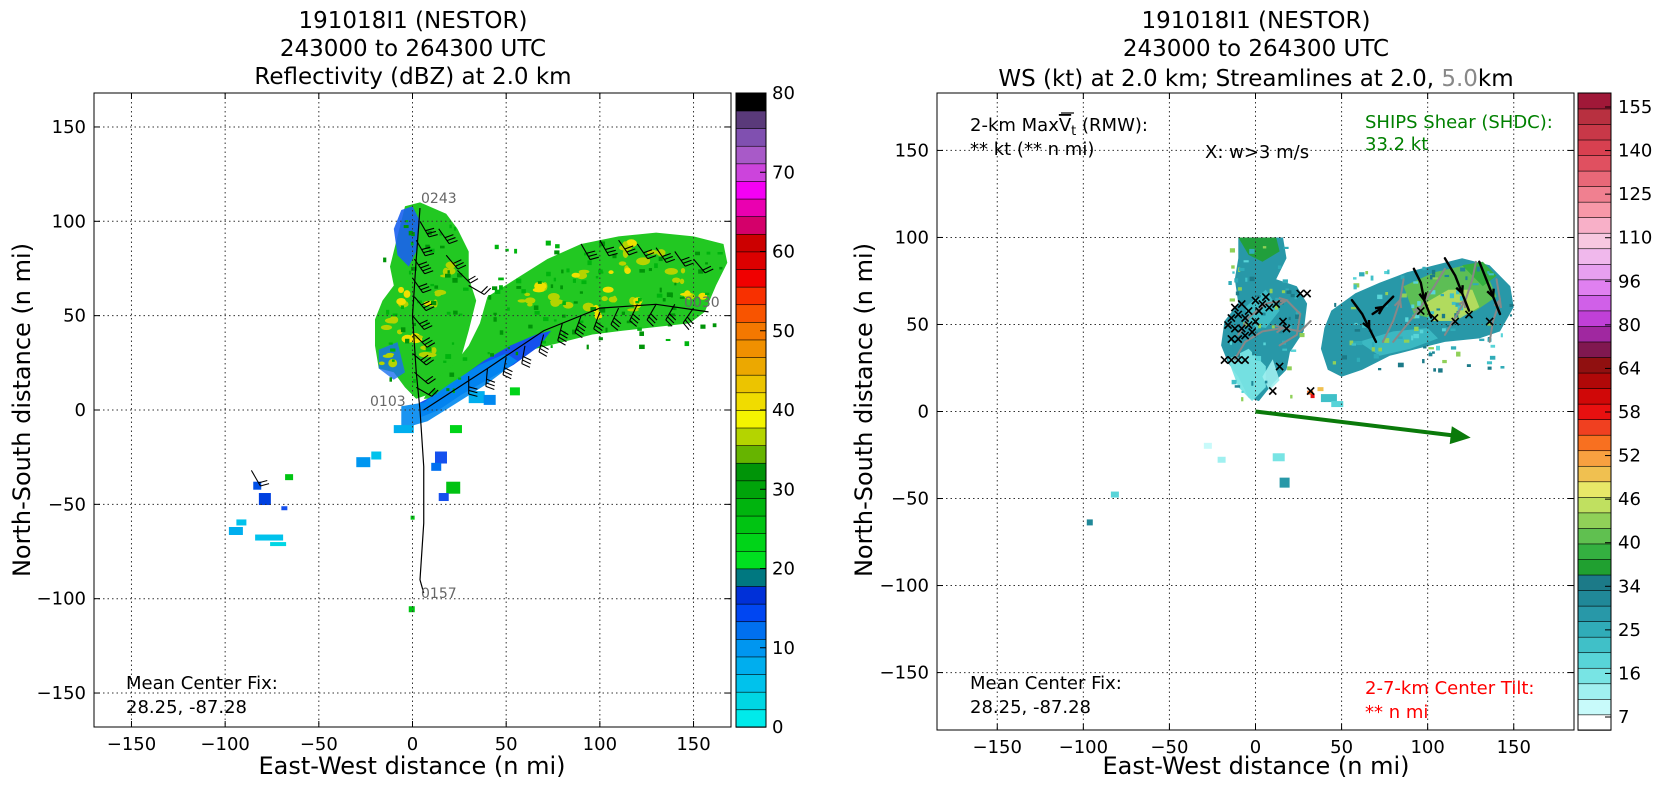  I want to click on left-colorbar-tick-label: 0, so click(777, 727).